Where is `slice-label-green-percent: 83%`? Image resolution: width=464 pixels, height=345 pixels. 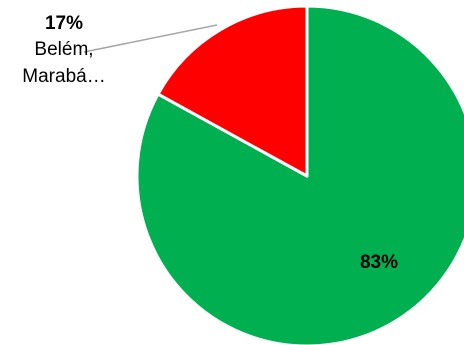
slice-label-green-percent: 83% is located at coordinates (379, 262).